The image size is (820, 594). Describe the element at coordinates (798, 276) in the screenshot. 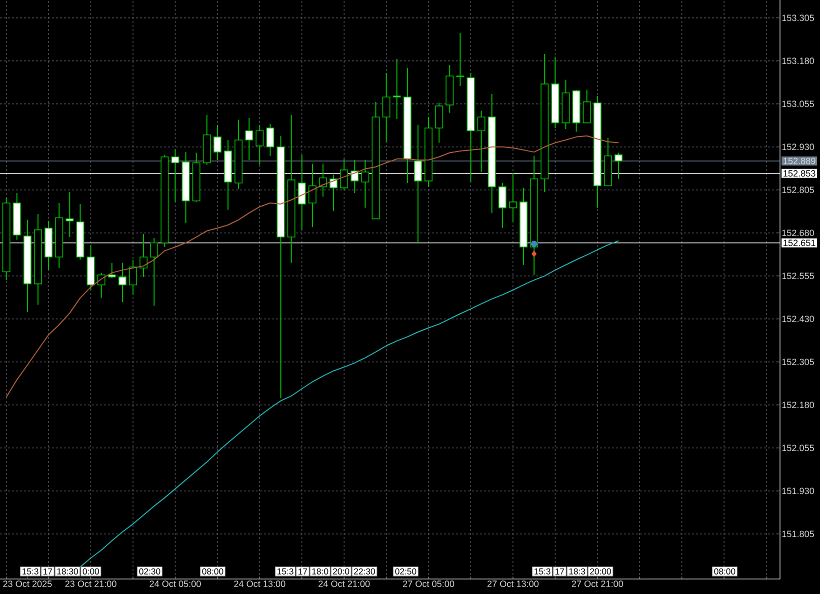

I see `y-tick-label: 152.555` at that location.